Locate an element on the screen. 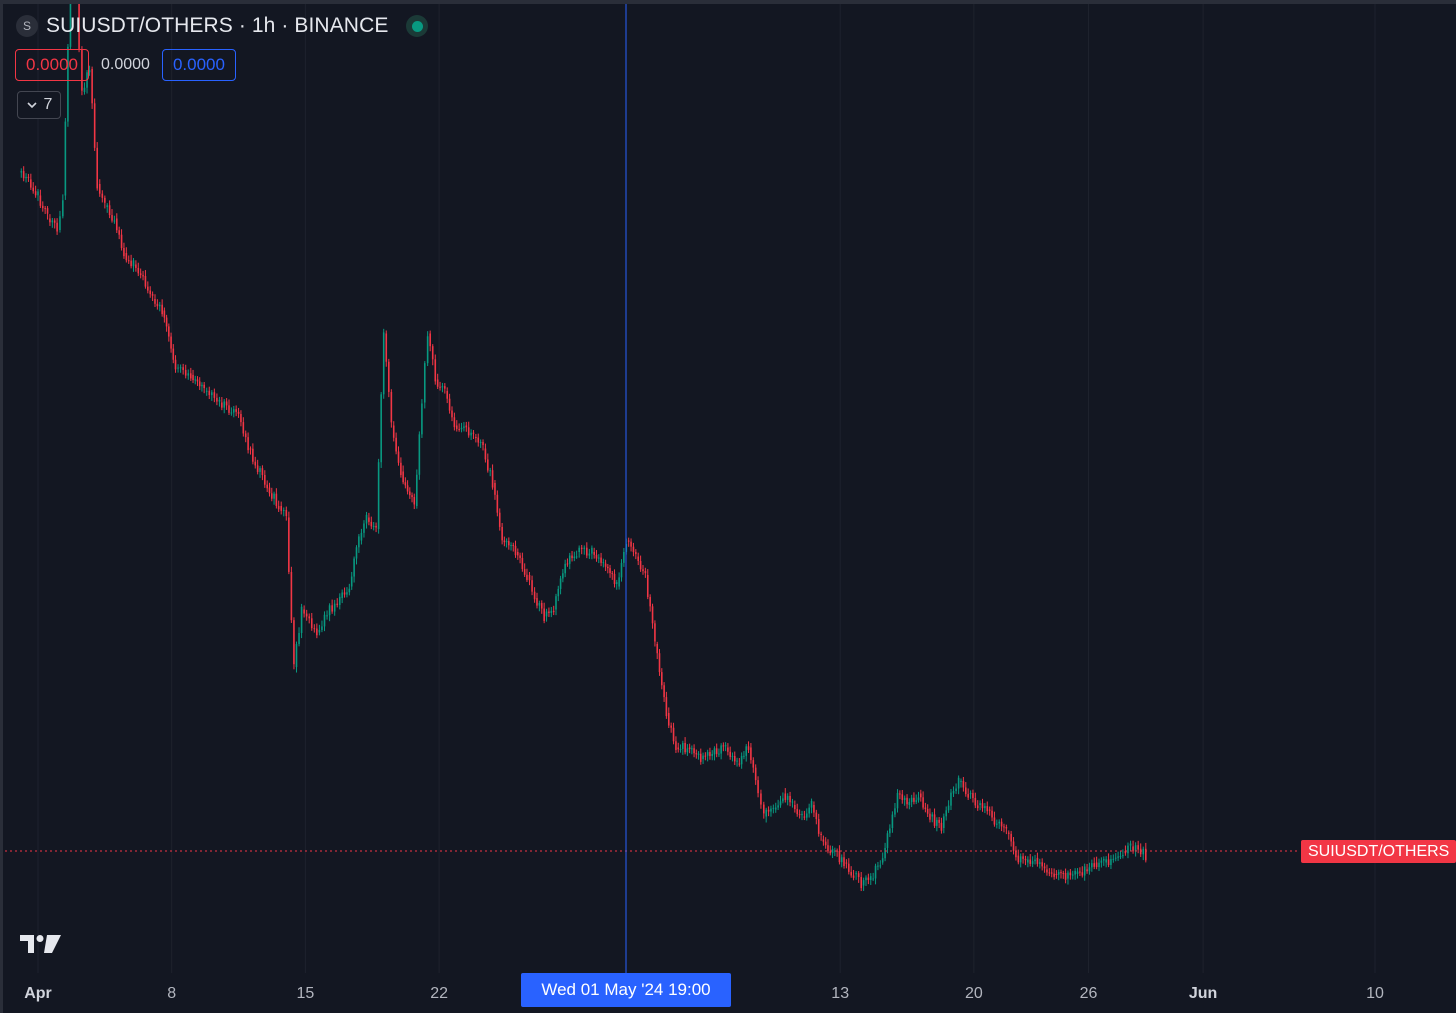  market-status-icon is located at coordinates (417, 26).